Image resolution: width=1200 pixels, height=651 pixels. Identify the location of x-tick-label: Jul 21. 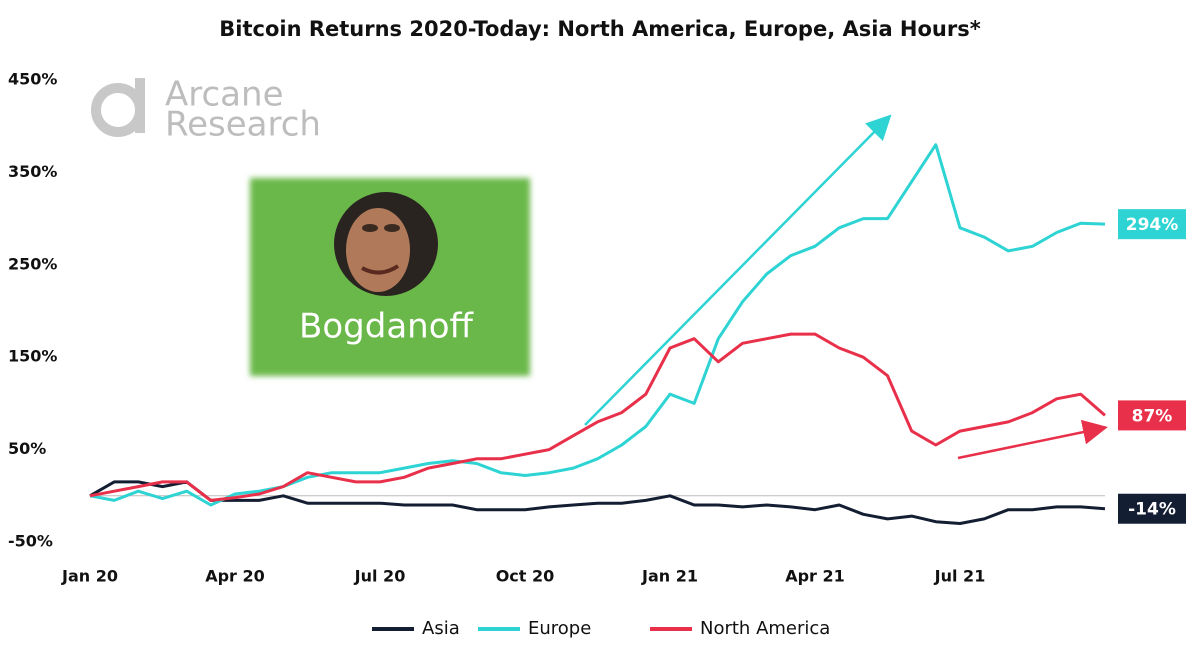
(960, 576).